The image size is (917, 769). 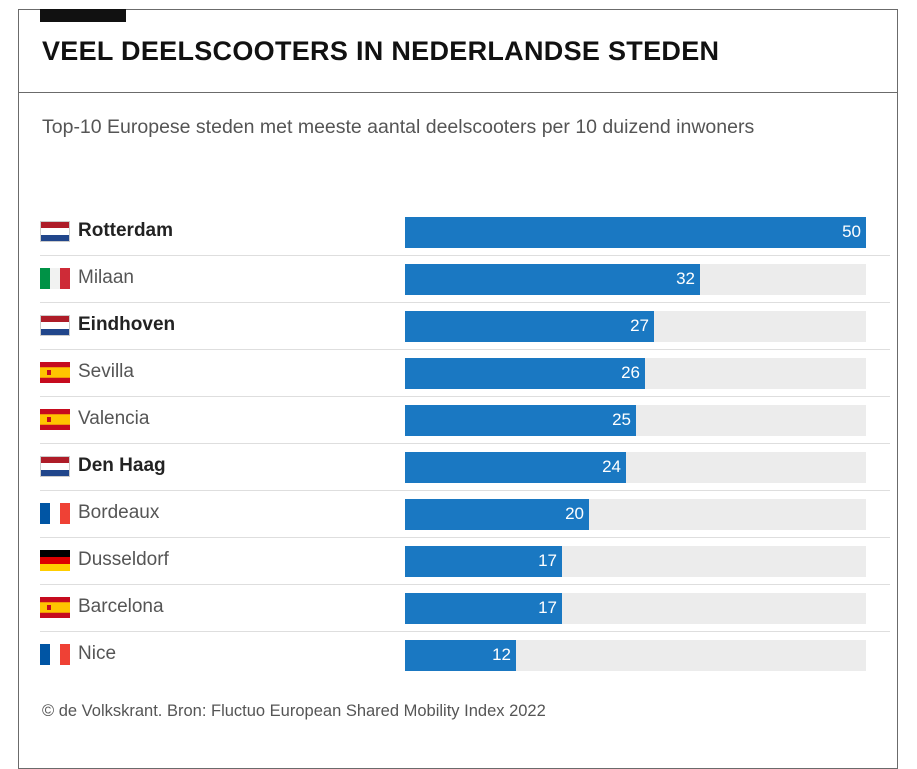 I want to click on bar-track: 12, so click(x=635, y=655).